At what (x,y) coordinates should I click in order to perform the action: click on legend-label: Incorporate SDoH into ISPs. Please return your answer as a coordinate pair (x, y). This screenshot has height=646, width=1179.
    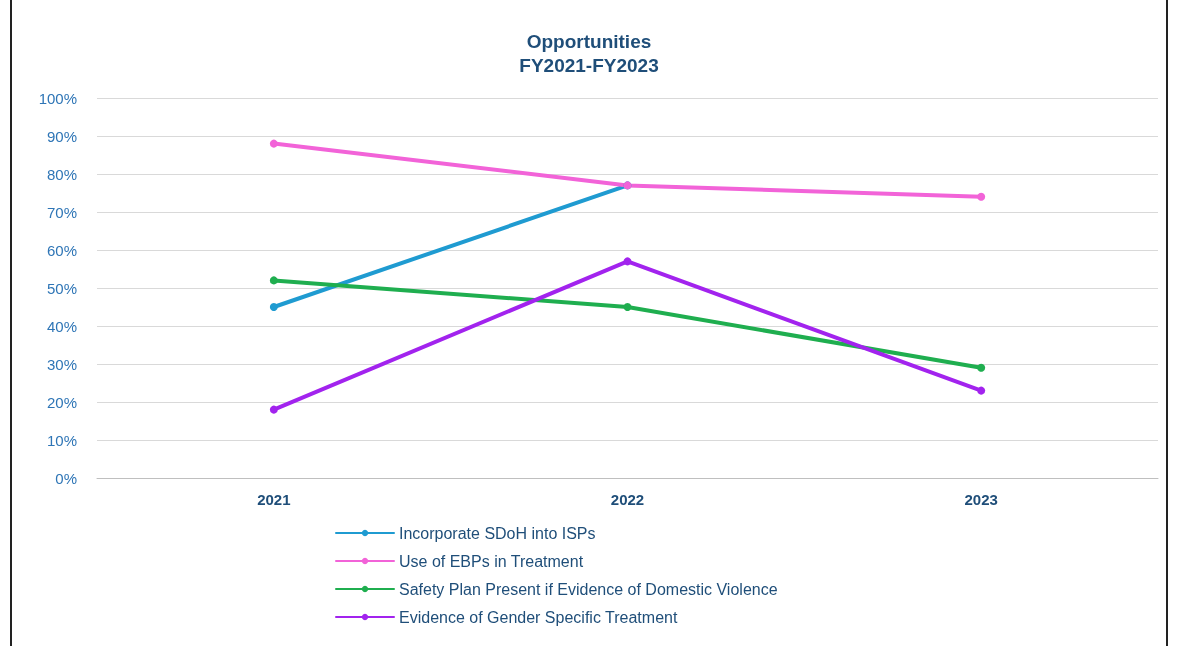
    Looking at the image, I should click on (497, 533).